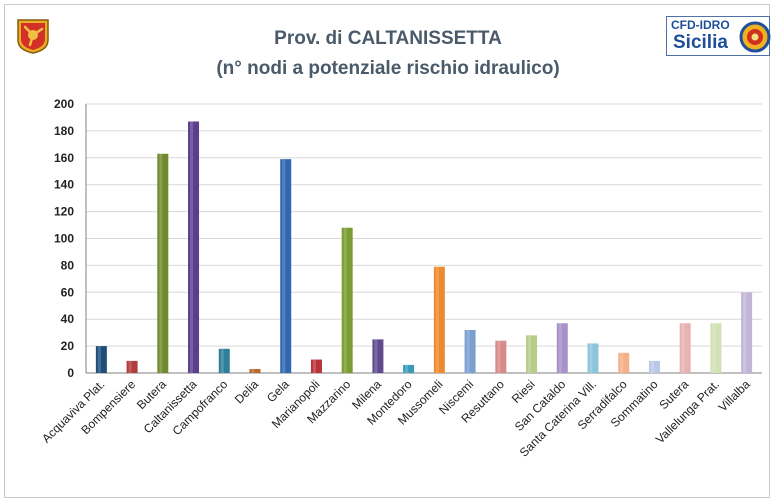  Describe the element at coordinates (64, 185) in the screenshot. I see `y-tick-label: 140` at that location.